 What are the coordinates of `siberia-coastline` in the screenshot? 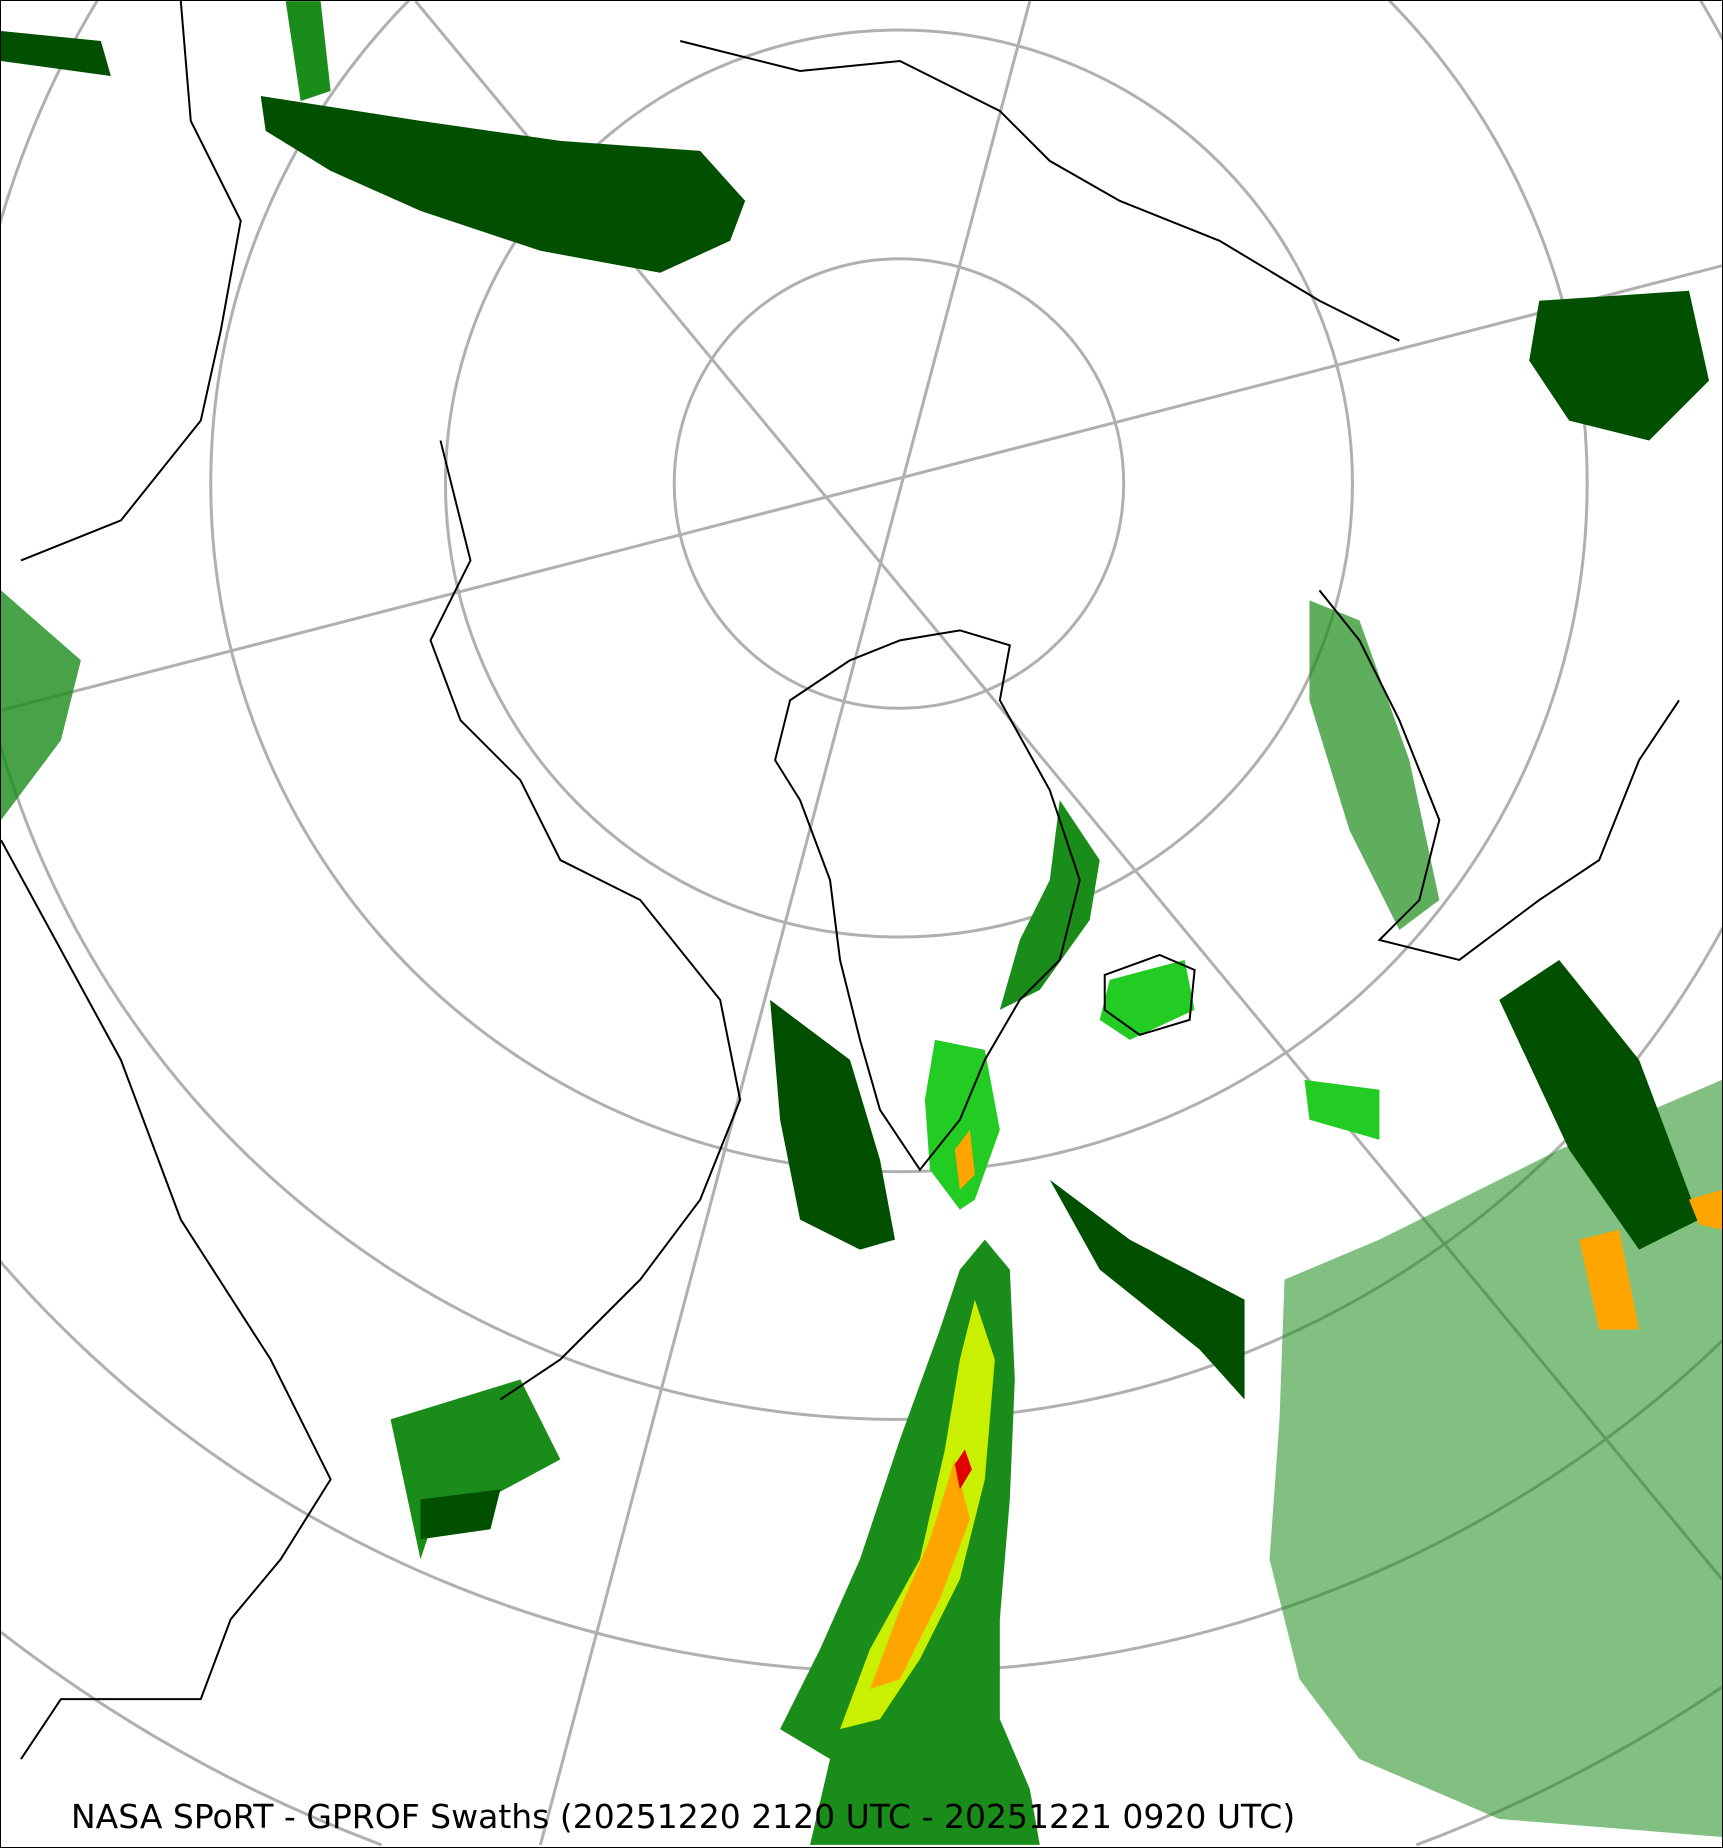 It's located at (1039, 191).